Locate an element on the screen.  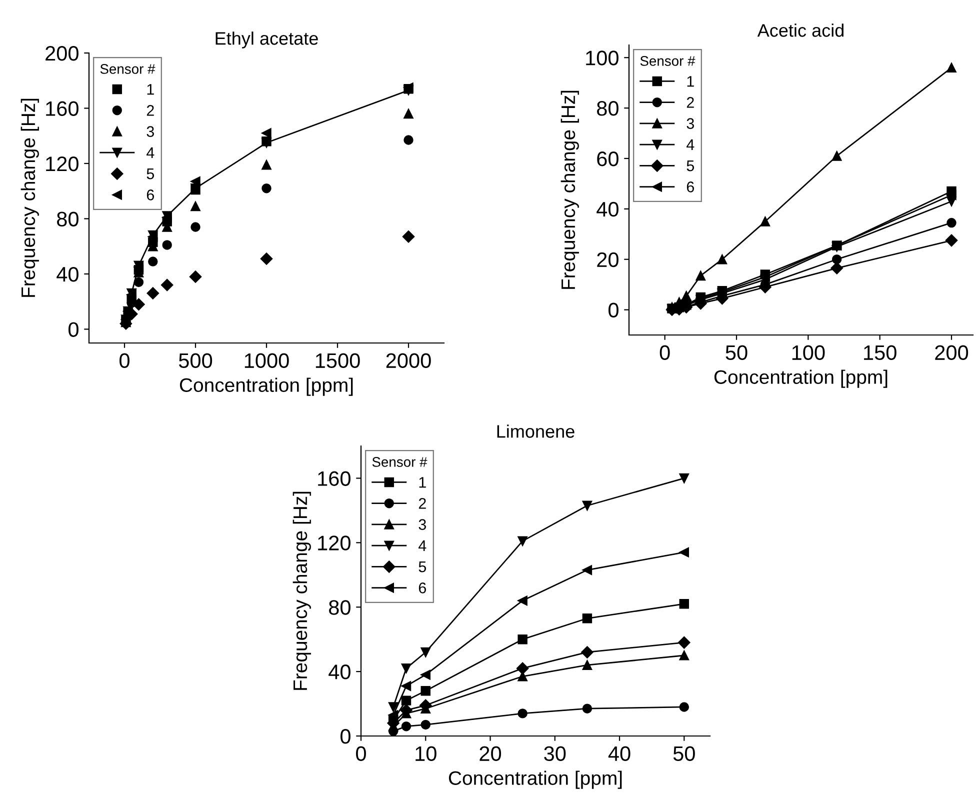
chart-title: Limonene is located at coordinates (535, 431).